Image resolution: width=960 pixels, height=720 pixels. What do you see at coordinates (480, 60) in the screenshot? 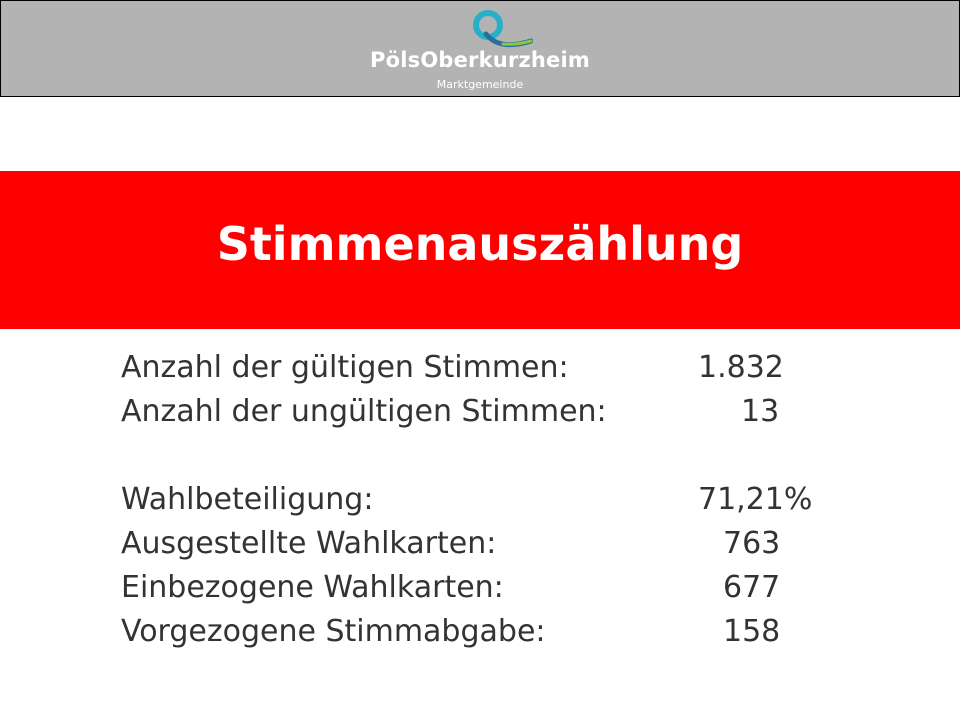
I see `logo-name: PölsOberkurzheim` at bounding box center [480, 60].